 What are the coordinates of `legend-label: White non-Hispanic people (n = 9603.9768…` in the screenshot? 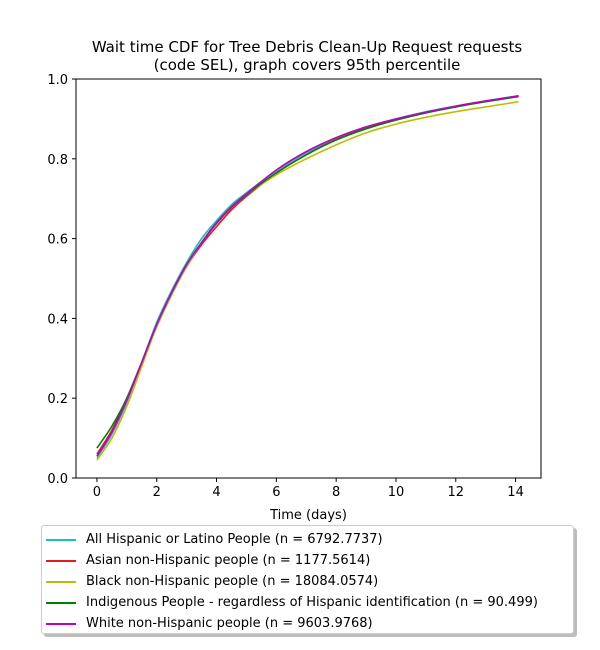 It's located at (229, 623).